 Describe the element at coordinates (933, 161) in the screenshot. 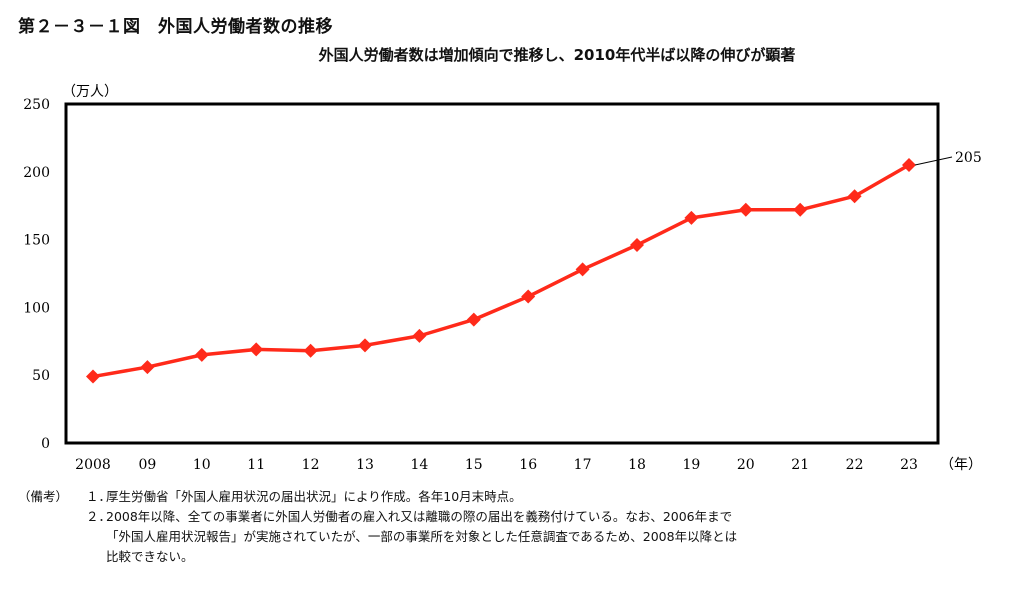

I see `end-label-leader` at that location.